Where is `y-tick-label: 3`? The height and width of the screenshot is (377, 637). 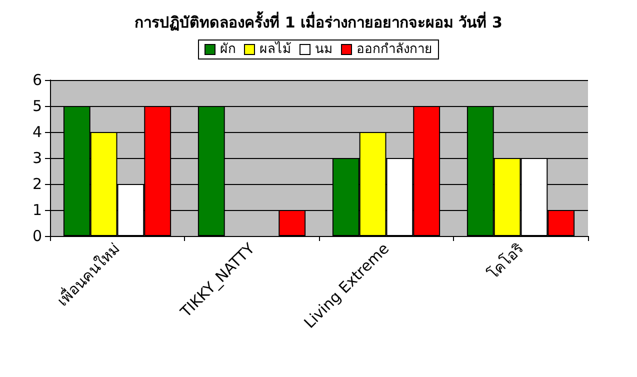 y-tick-label: 3 is located at coordinates (37, 158).